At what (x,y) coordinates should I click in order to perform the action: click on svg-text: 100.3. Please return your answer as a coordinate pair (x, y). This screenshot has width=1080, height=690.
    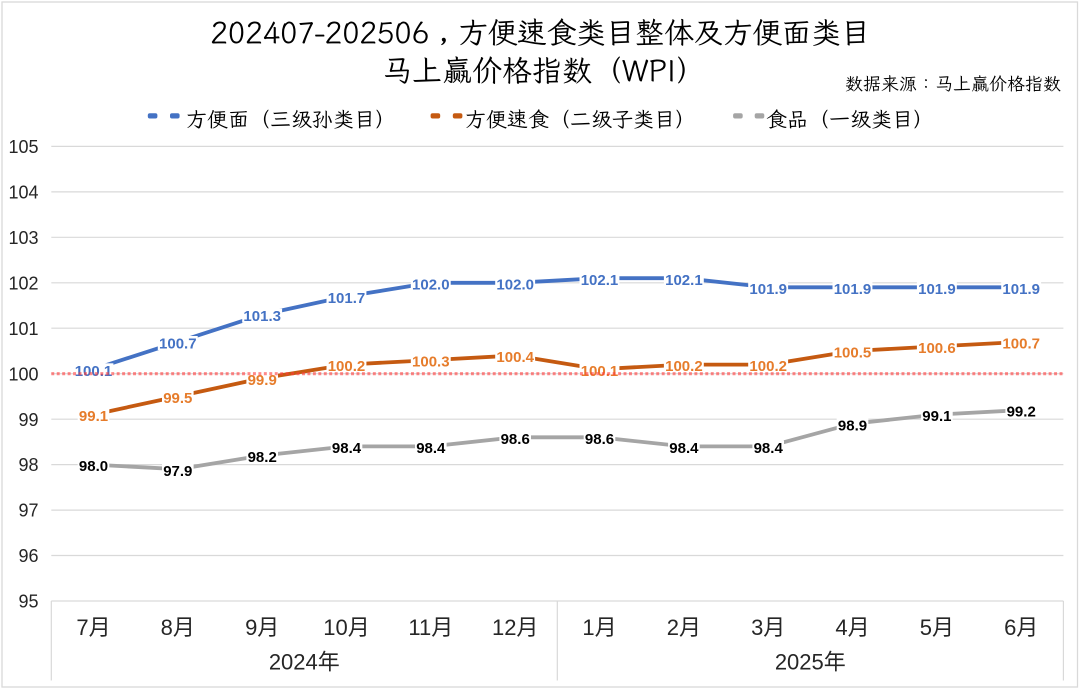
    Looking at the image, I should click on (431, 362).